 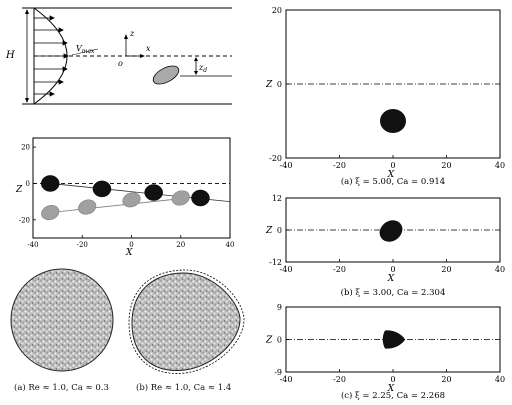 What do you see at coordinates (180, 245) in the screenshot?
I see `trajectory-xtick-label: 20` at bounding box center [180, 245].